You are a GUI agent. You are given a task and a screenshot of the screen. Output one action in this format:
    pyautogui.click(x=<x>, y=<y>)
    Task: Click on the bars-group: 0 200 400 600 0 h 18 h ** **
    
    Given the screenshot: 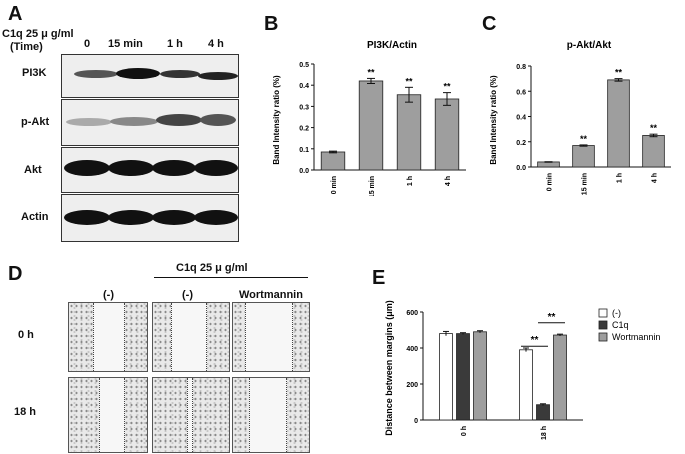 What is the action you would take?
    pyautogui.click(x=494, y=375)
    